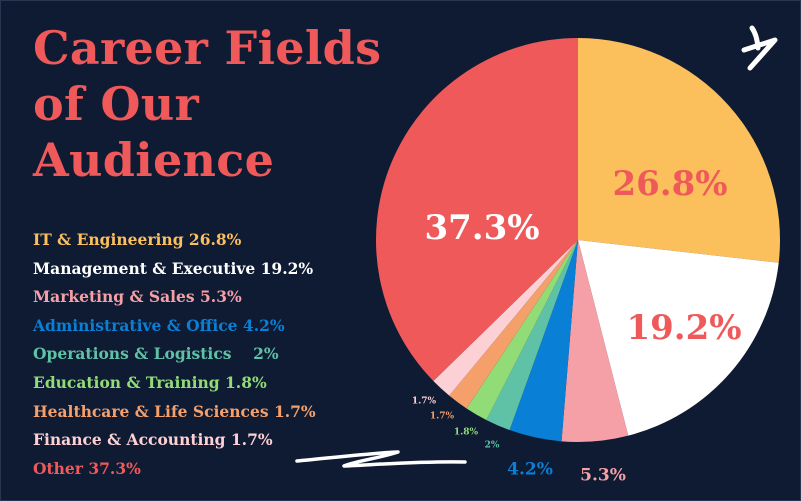  What do you see at coordinates (683, 328) in the screenshot?
I see `pie-data-label-management-executive: 19.2%` at bounding box center [683, 328].